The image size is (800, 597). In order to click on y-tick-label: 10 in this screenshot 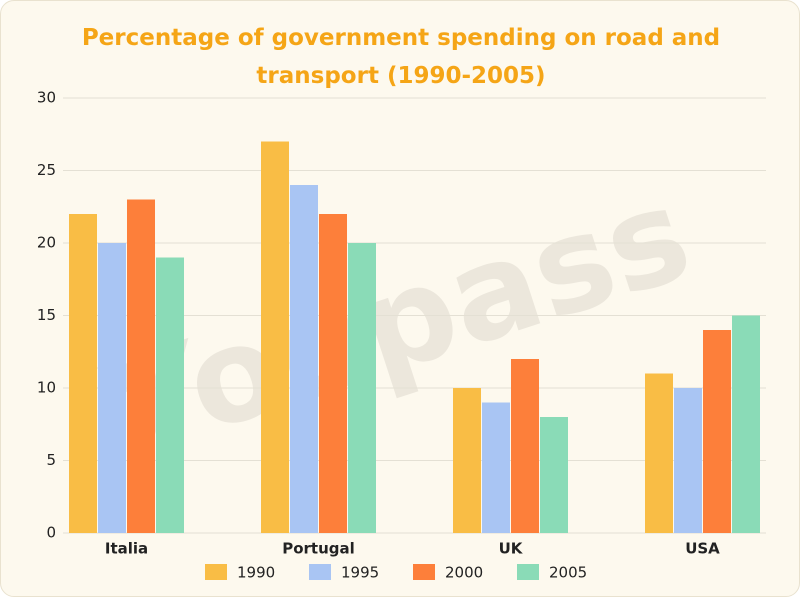, I will do `click(46, 388)`.